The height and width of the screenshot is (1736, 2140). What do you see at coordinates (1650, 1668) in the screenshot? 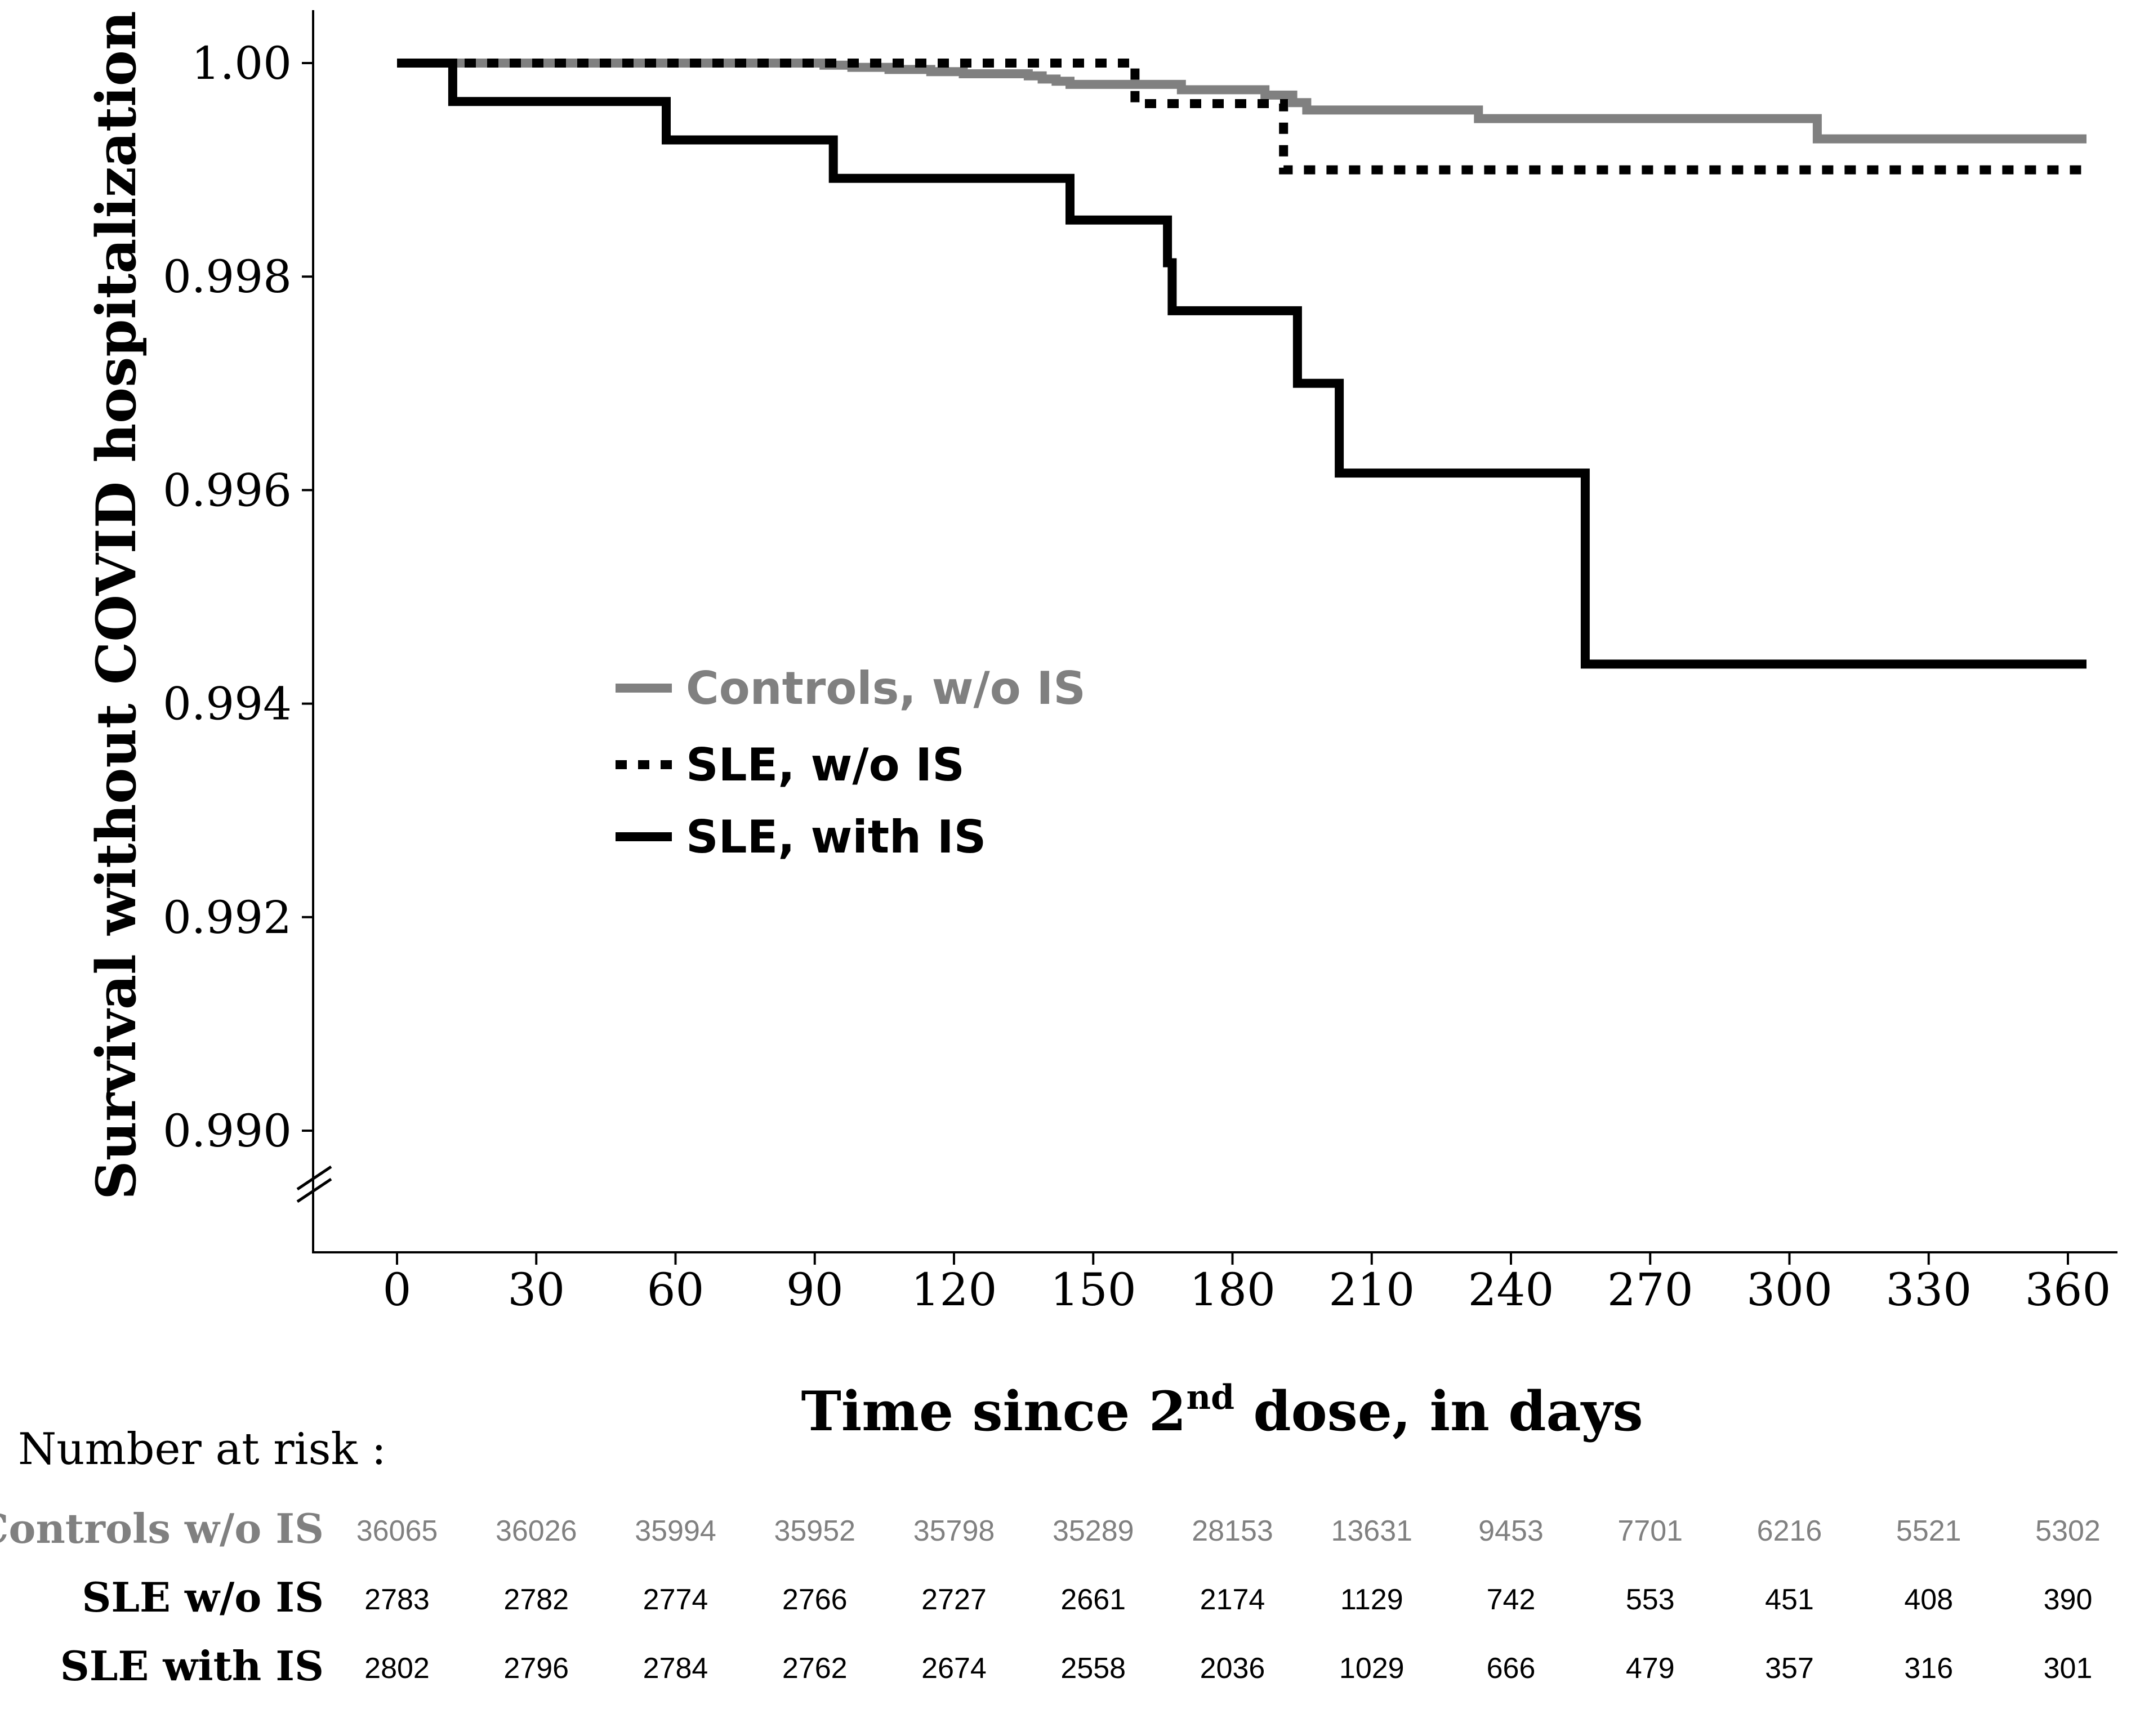
I see `risk-cell: 479` at bounding box center [1650, 1668].